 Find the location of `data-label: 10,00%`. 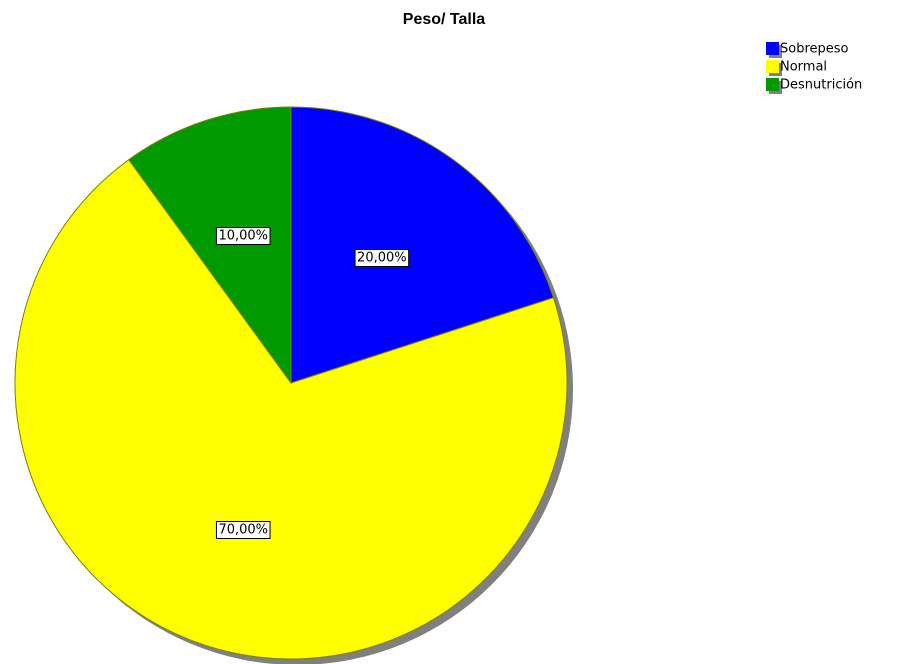

data-label: 10,00% is located at coordinates (243, 236).